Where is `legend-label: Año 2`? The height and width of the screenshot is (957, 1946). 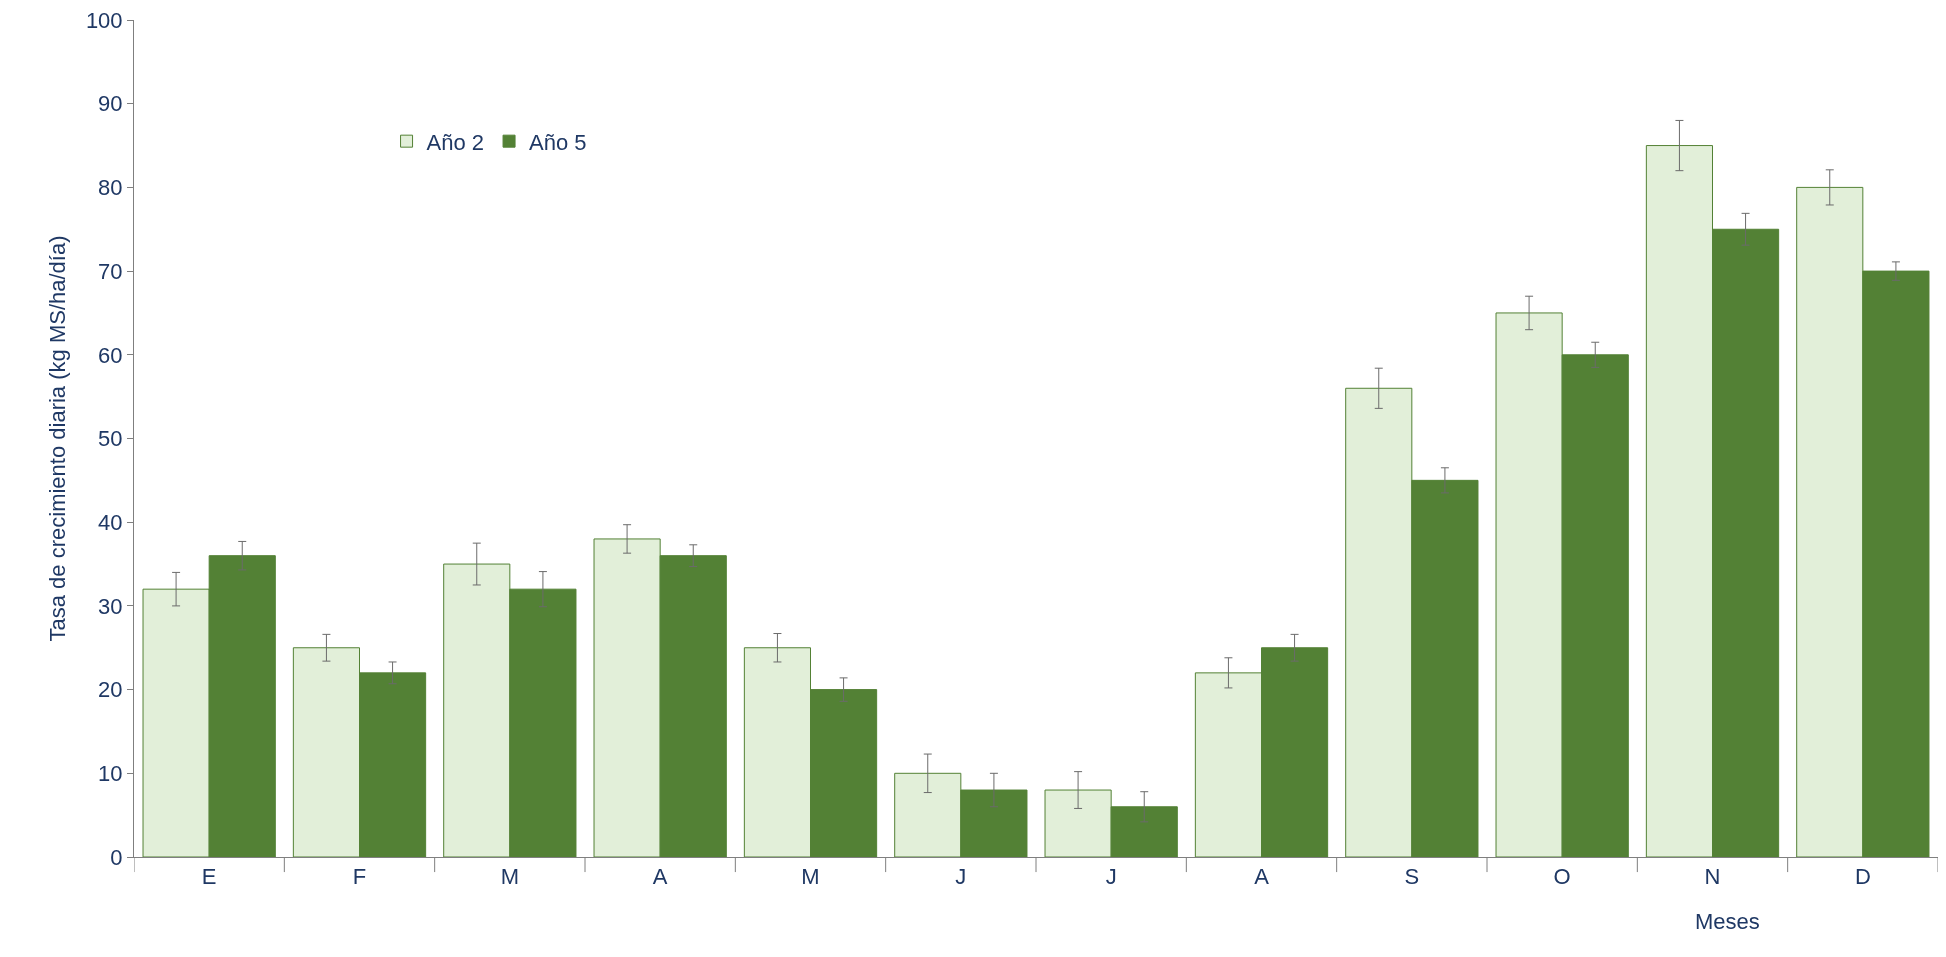 legend-label: Año 2 is located at coordinates (455, 142).